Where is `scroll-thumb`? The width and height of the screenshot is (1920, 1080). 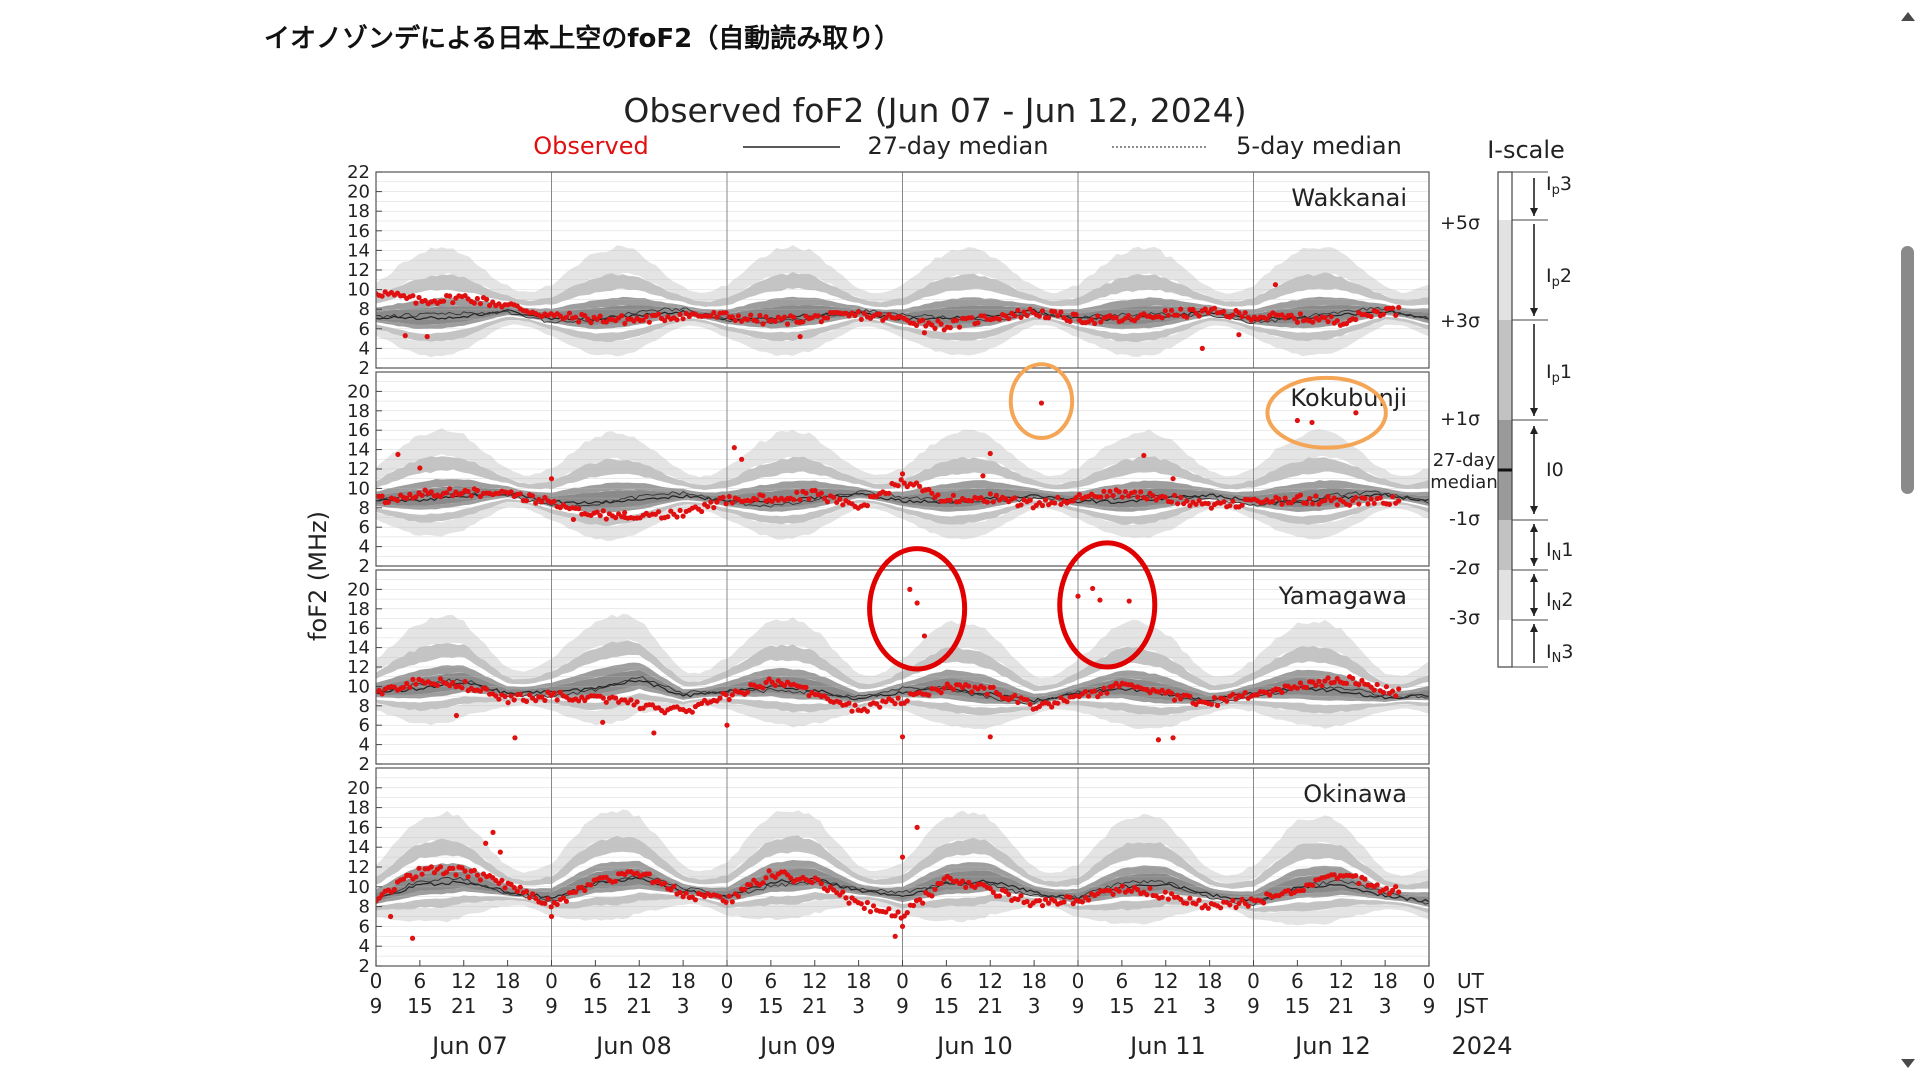 scroll-thumb is located at coordinates (1907, 370).